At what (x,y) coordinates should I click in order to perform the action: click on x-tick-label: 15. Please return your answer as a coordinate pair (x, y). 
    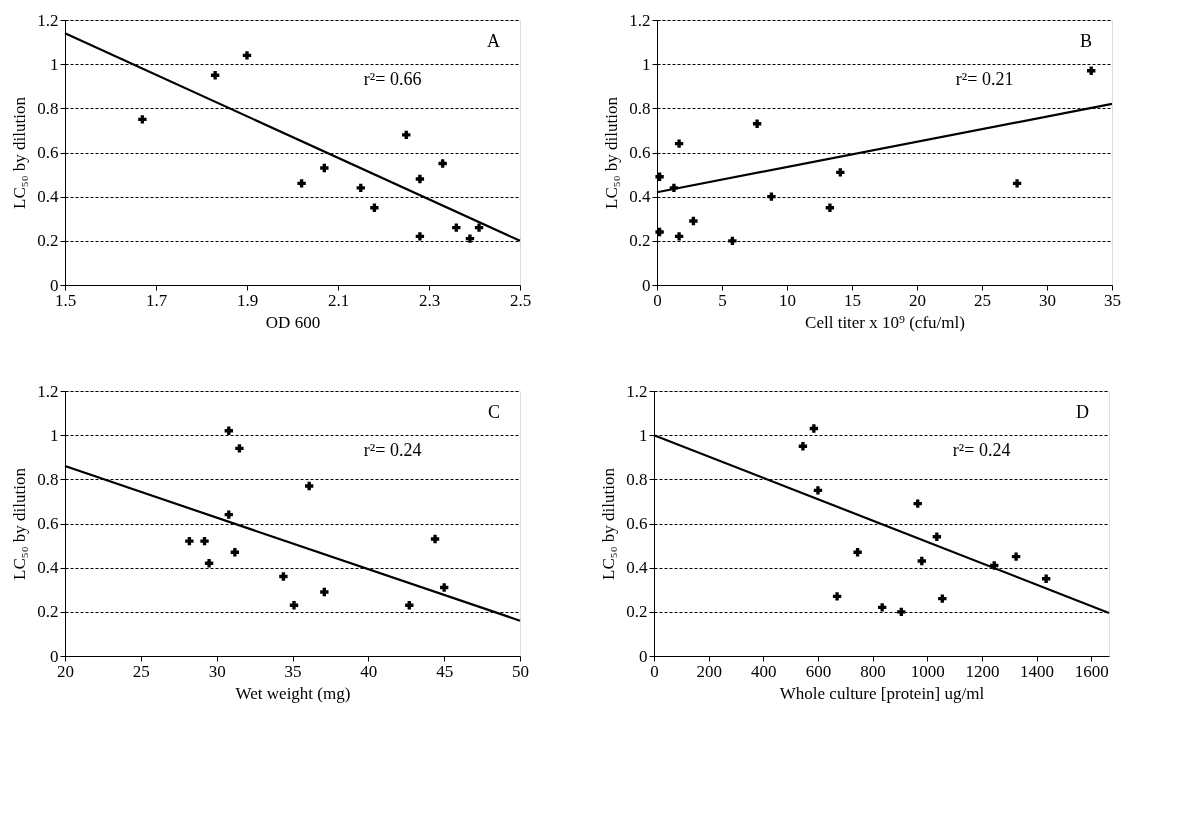
    Looking at the image, I should click on (852, 300).